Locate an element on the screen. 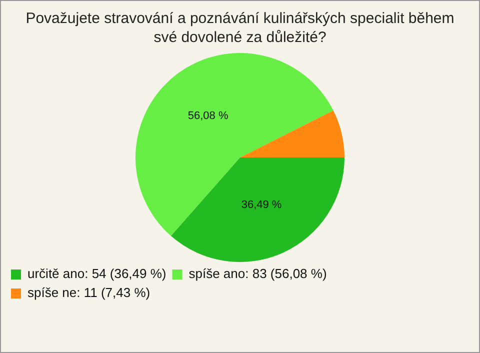  legend-label: spíše ano: 83 (56,08 %) is located at coordinates (257, 274).